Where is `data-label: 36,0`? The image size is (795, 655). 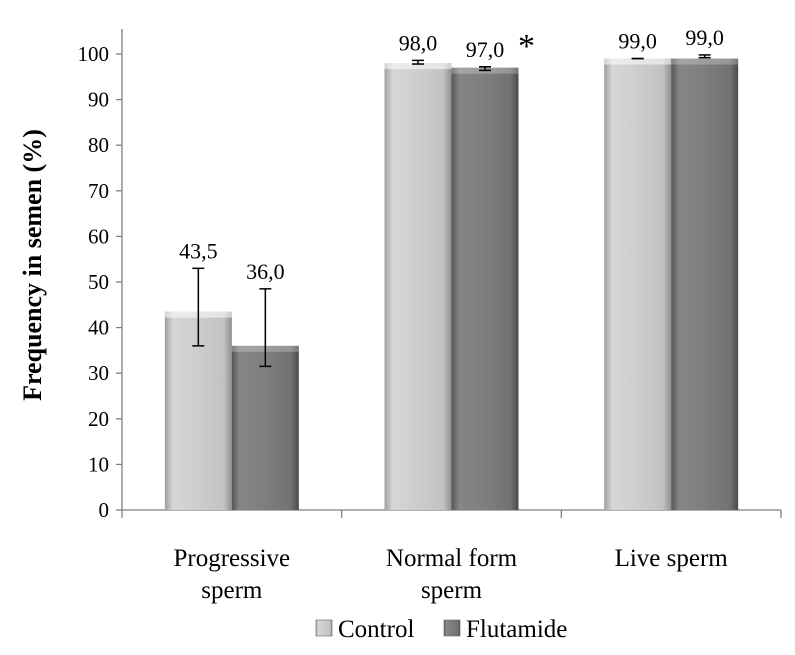
data-label: 36,0 is located at coordinates (265, 271).